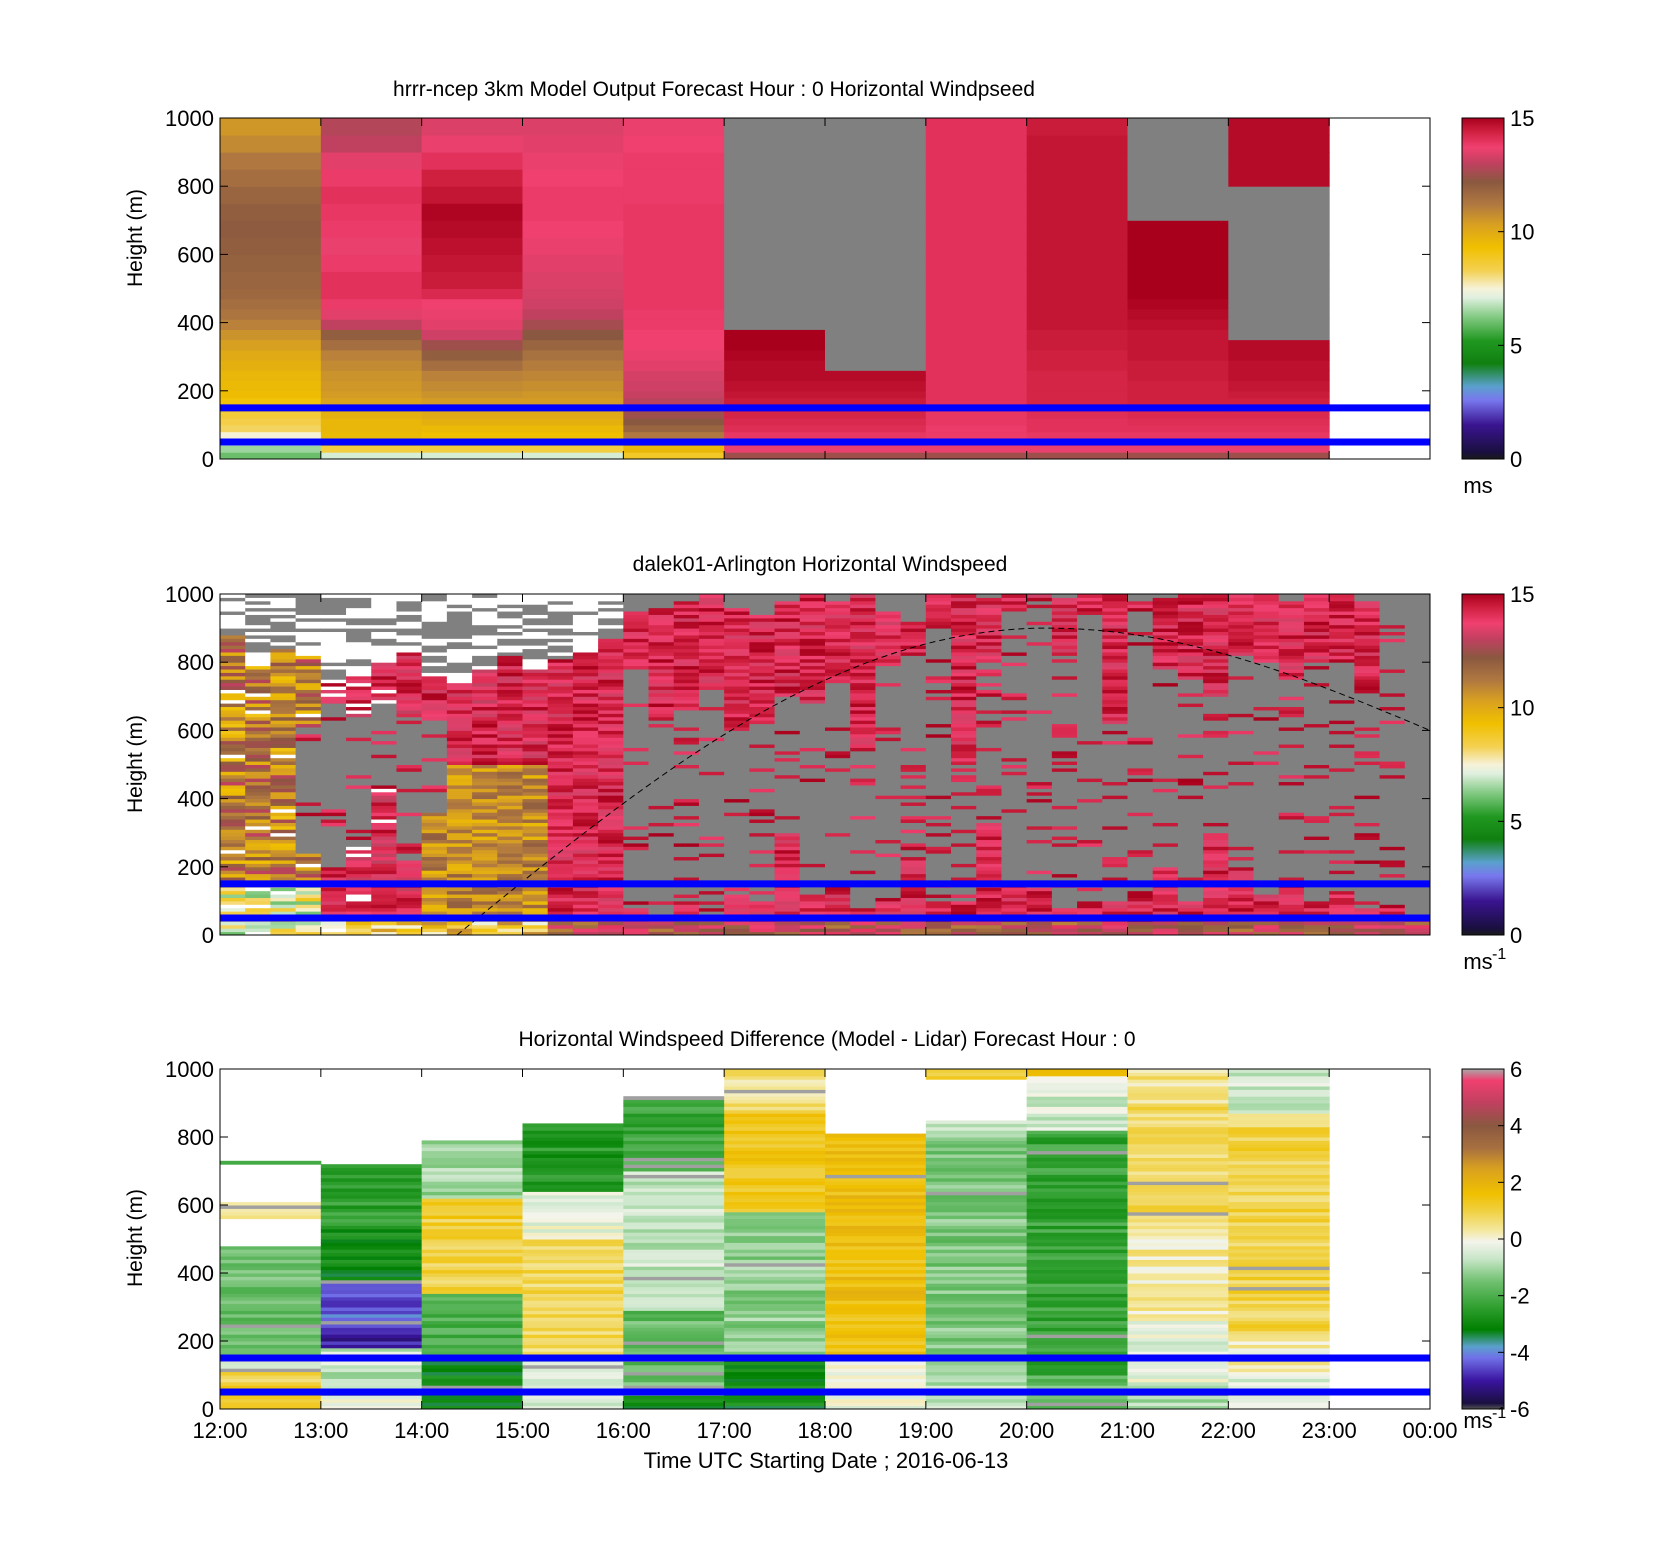  Describe the element at coordinates (1516, 459) in the screenshot. I see `colorbar-tick-label: 0` at that location.